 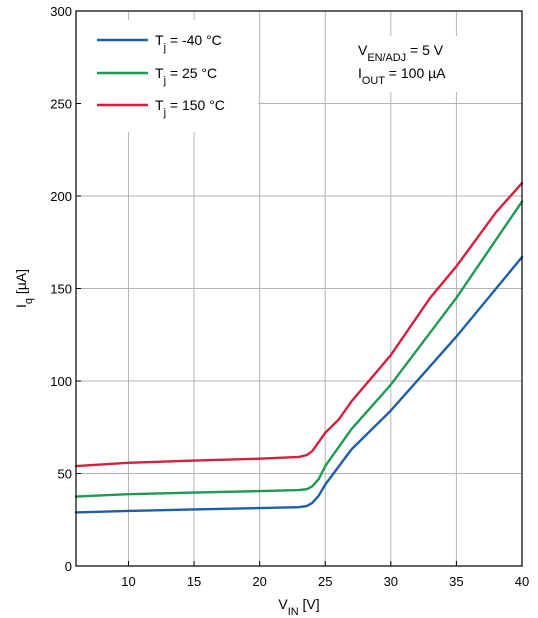 I want to click on y-axis-ticks: 0 50 100 150 200 250 300, so click(x=65, y=289).